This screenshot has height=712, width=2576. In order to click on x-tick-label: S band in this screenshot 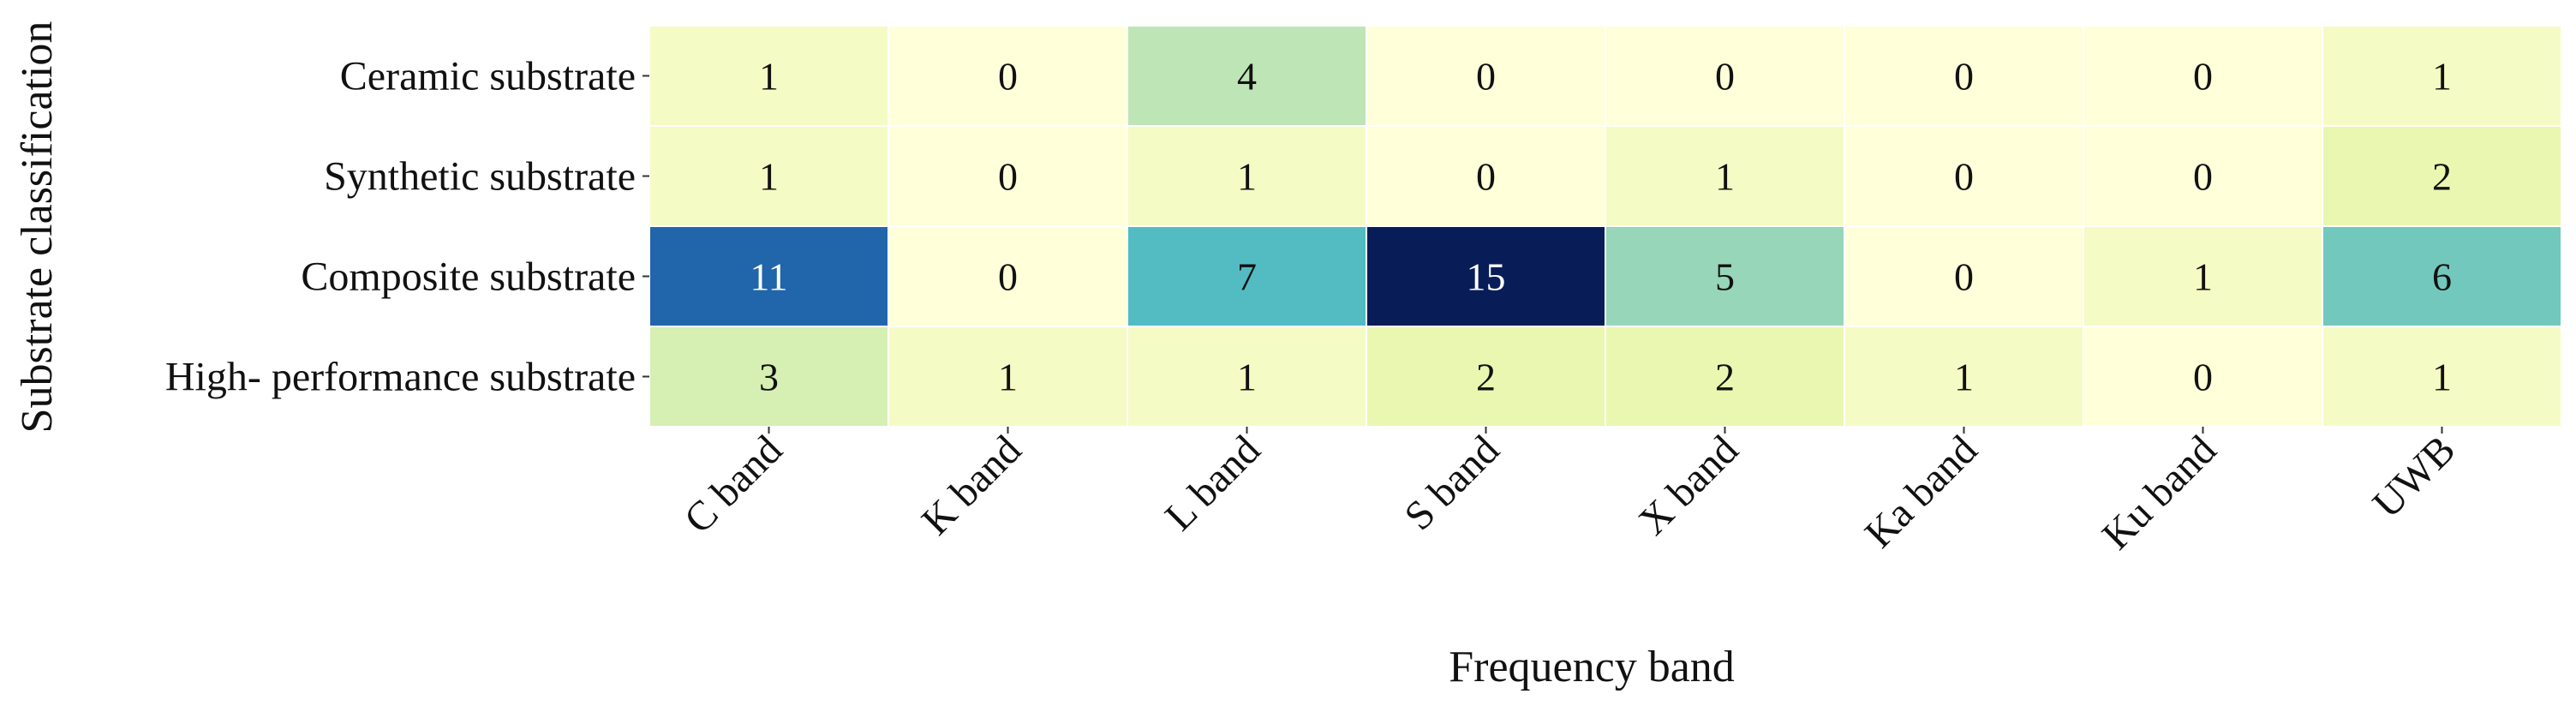, I will do `click(1452, 483)`.